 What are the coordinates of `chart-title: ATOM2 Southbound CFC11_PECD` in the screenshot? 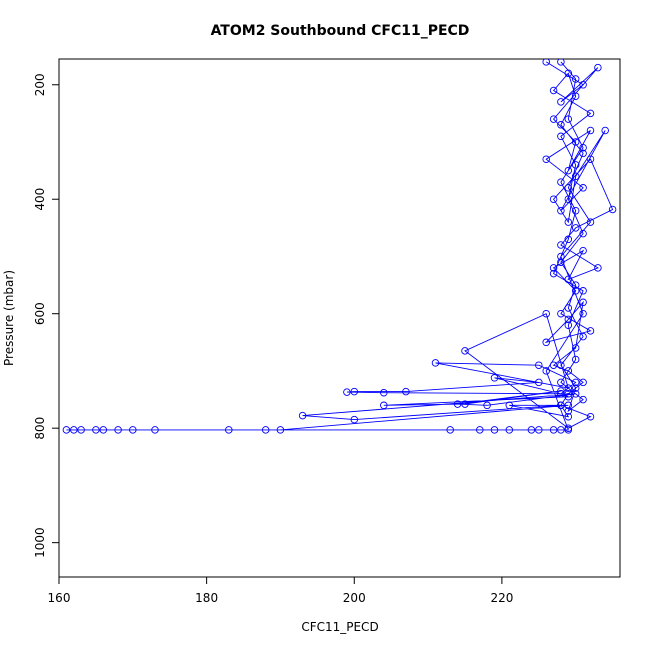 It's located at (340, 31).